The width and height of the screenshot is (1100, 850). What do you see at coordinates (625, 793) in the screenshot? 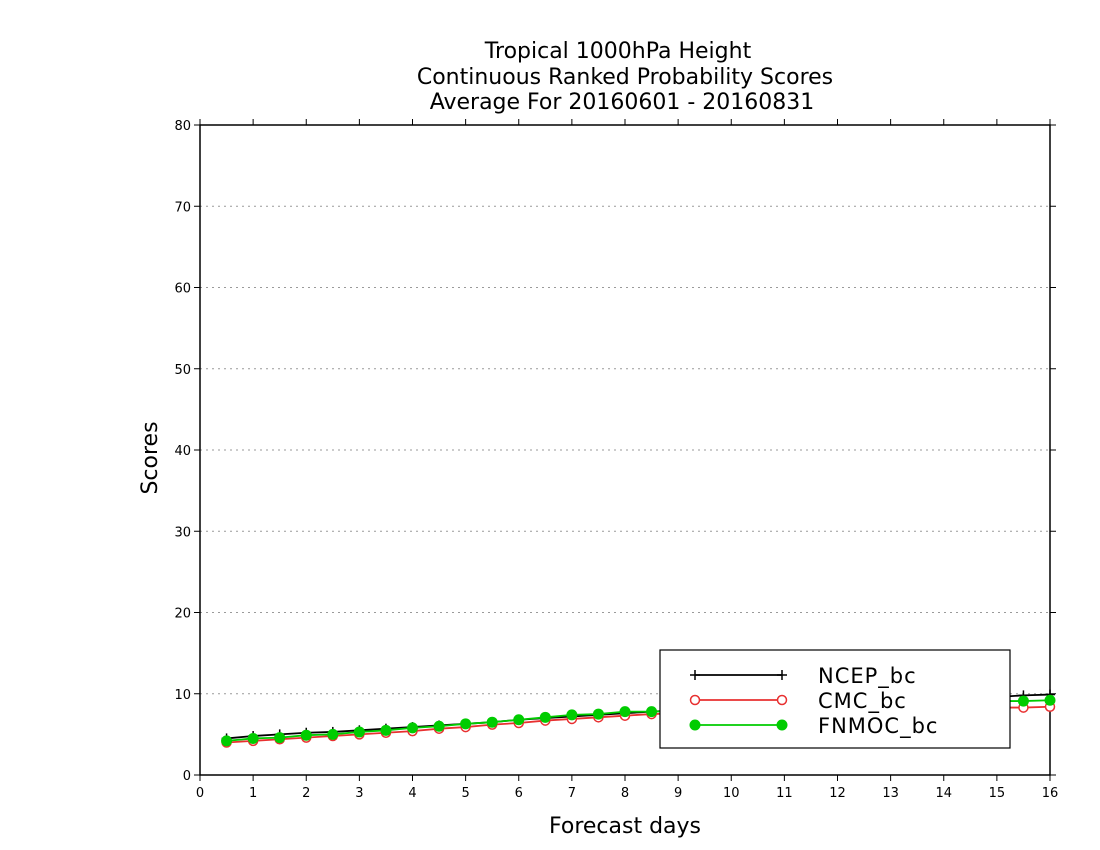
I see `x-tick-label-8: 8` at bounding box center [625, 793].